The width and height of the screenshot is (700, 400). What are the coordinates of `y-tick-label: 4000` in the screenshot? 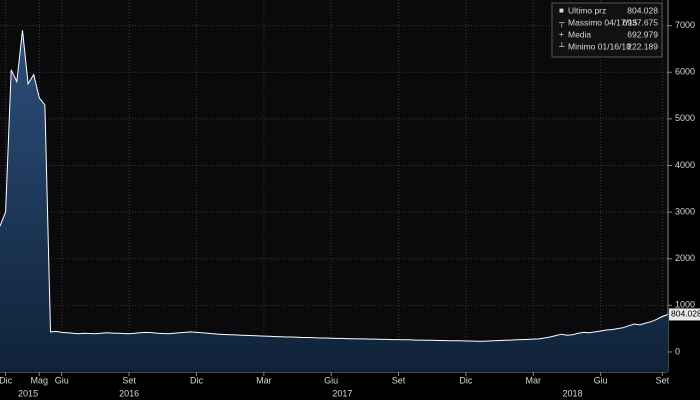 It's located at (685, 165).